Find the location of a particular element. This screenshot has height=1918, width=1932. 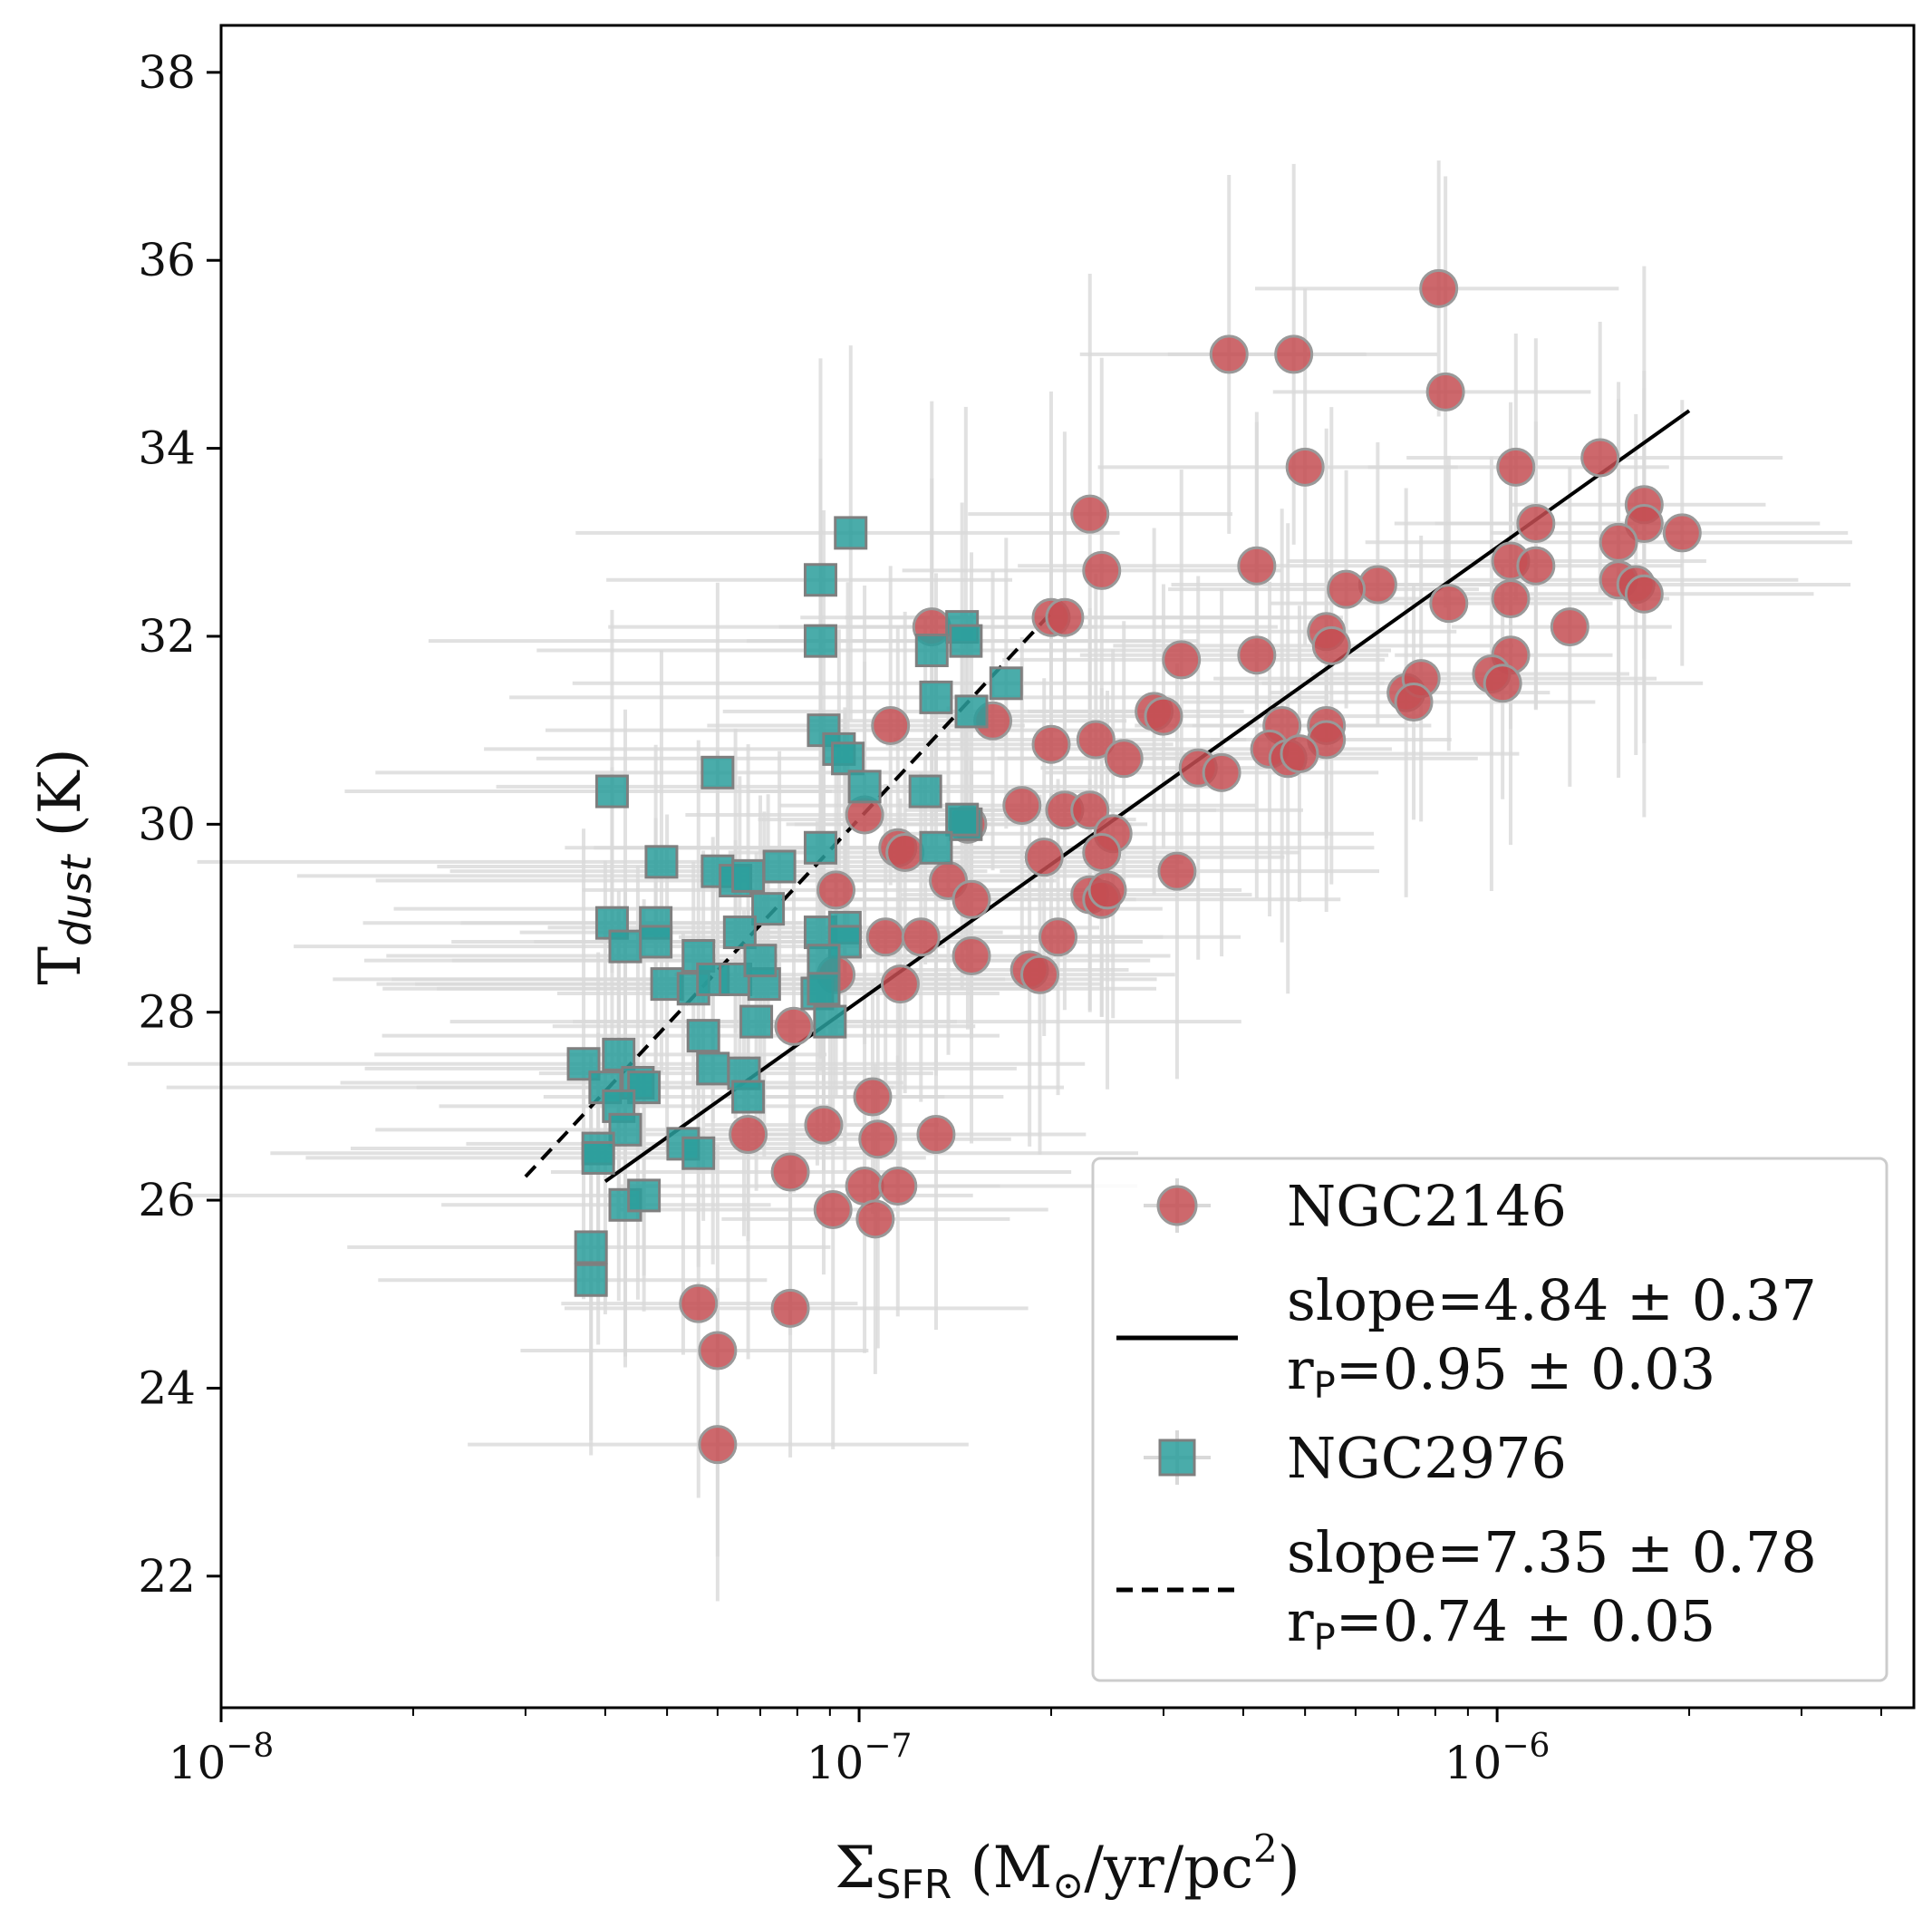

y-tick-label: 26 is located at coordinates (167, 1200).